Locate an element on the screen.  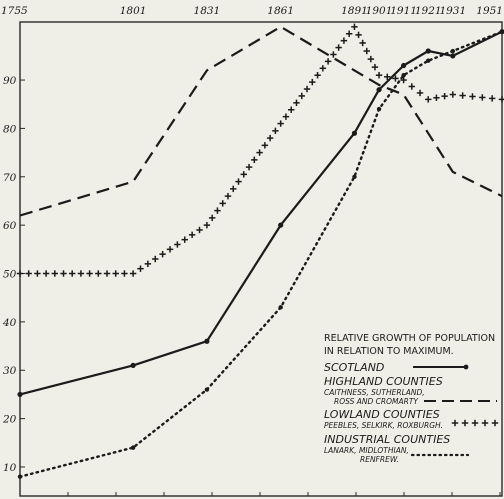
x-tick-label: 1911 is located at coordinates (403, 11).